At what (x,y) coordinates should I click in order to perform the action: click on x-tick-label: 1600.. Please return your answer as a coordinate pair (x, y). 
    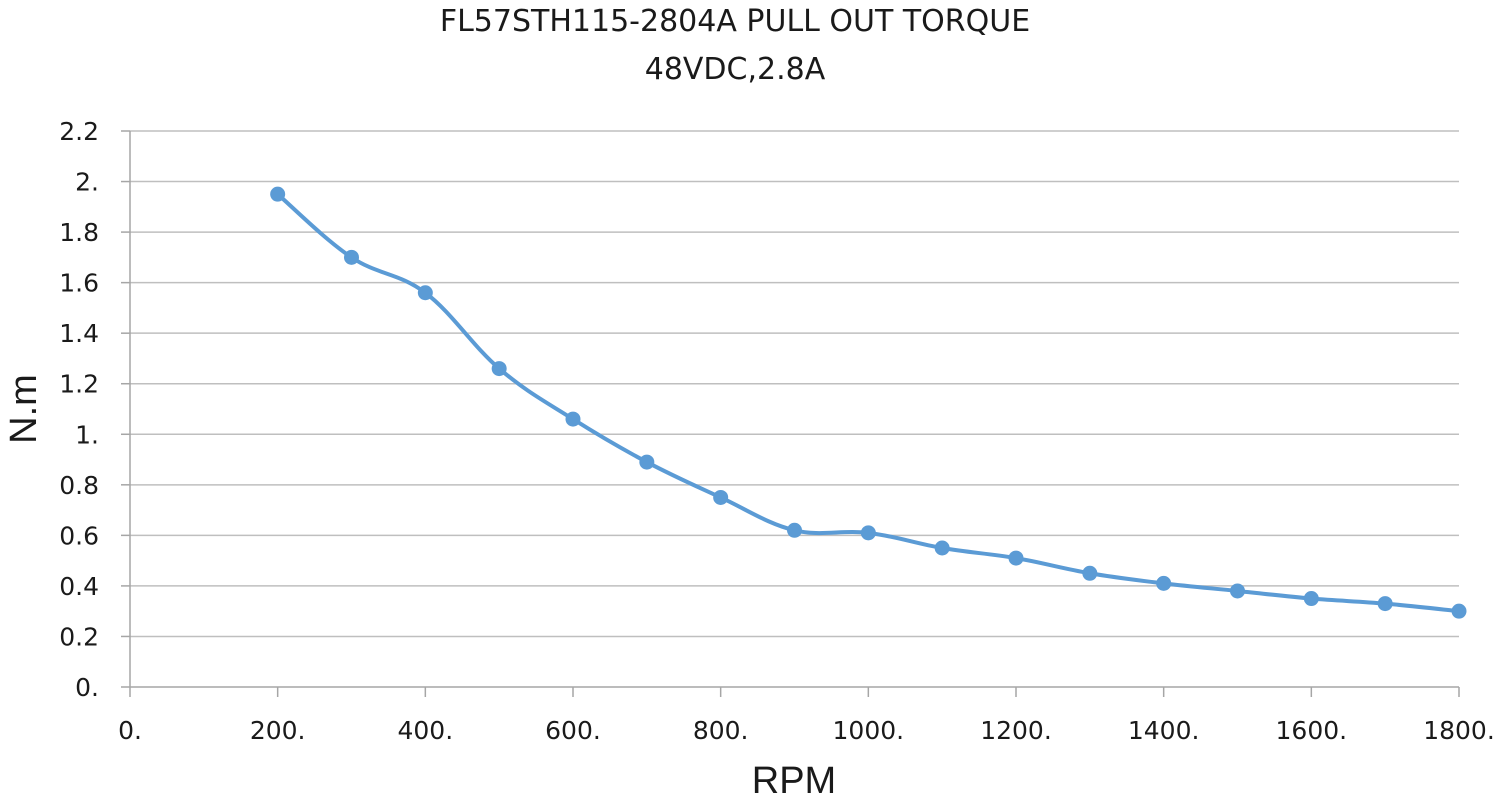
    Looking at the image, I should click on (1312, 730).